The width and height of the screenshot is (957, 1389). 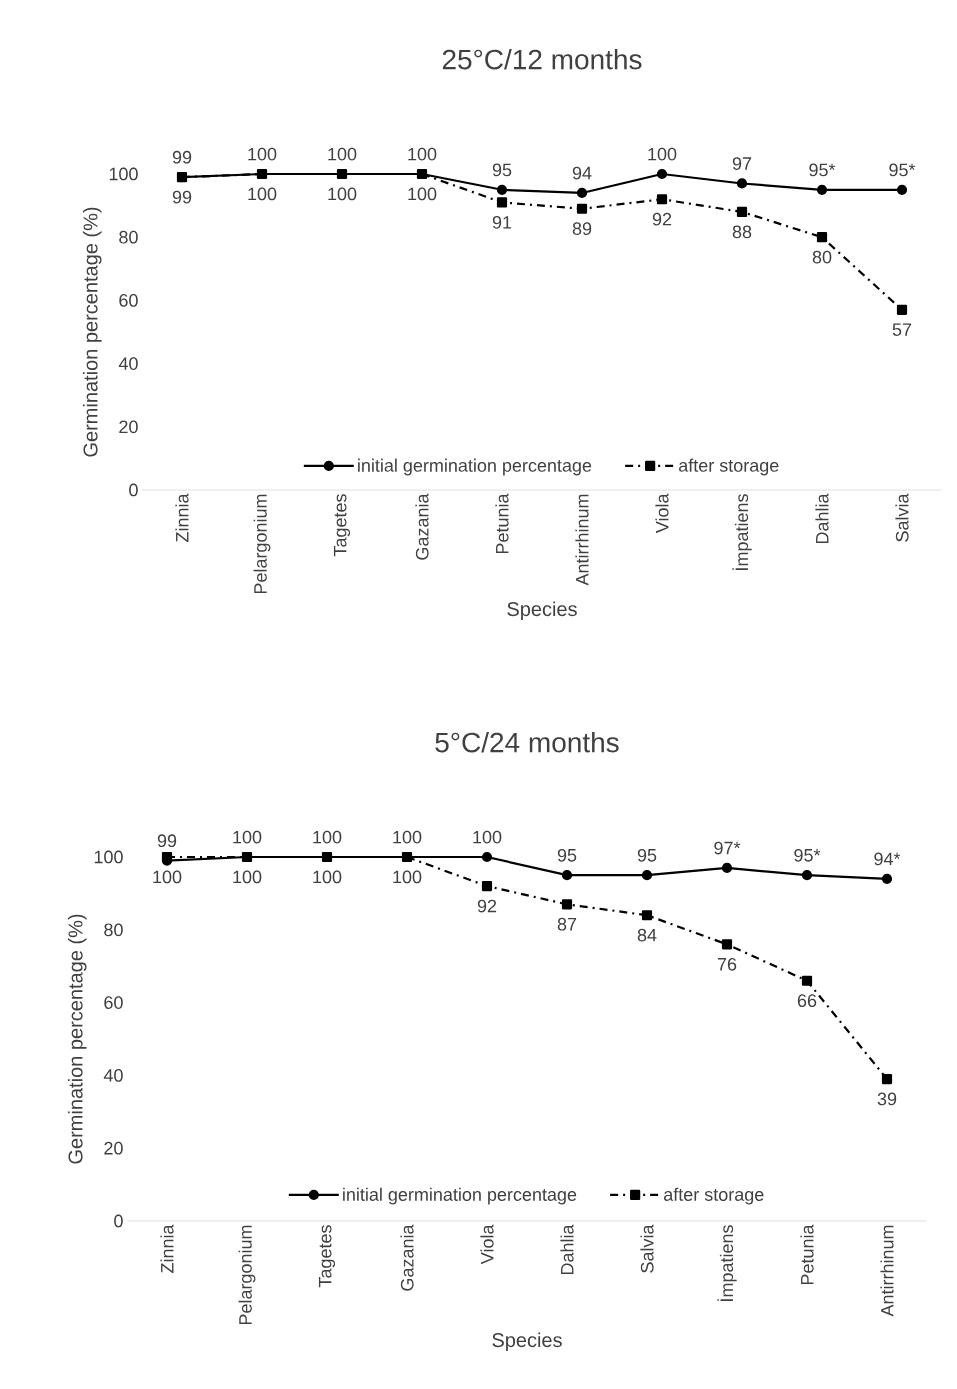 I want to click on data-label: 94*, so click(x=887, y=859).